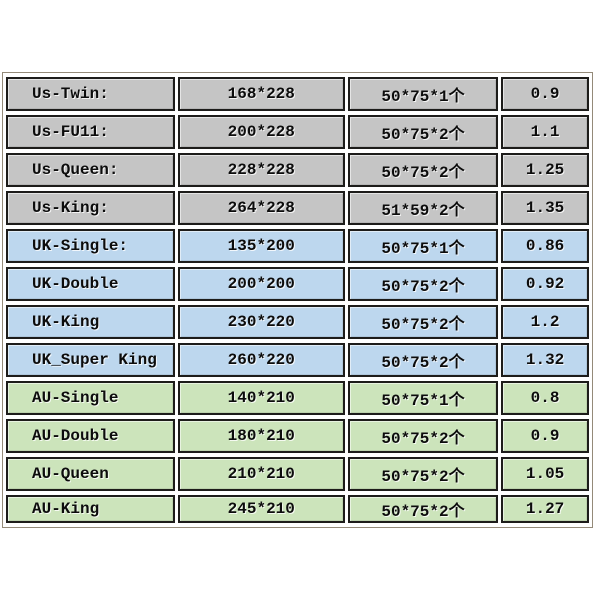 Image resolution: width=600 pixels, height=600 pixels. I want to click on weight-cell: 1.25, so click(545, 170).